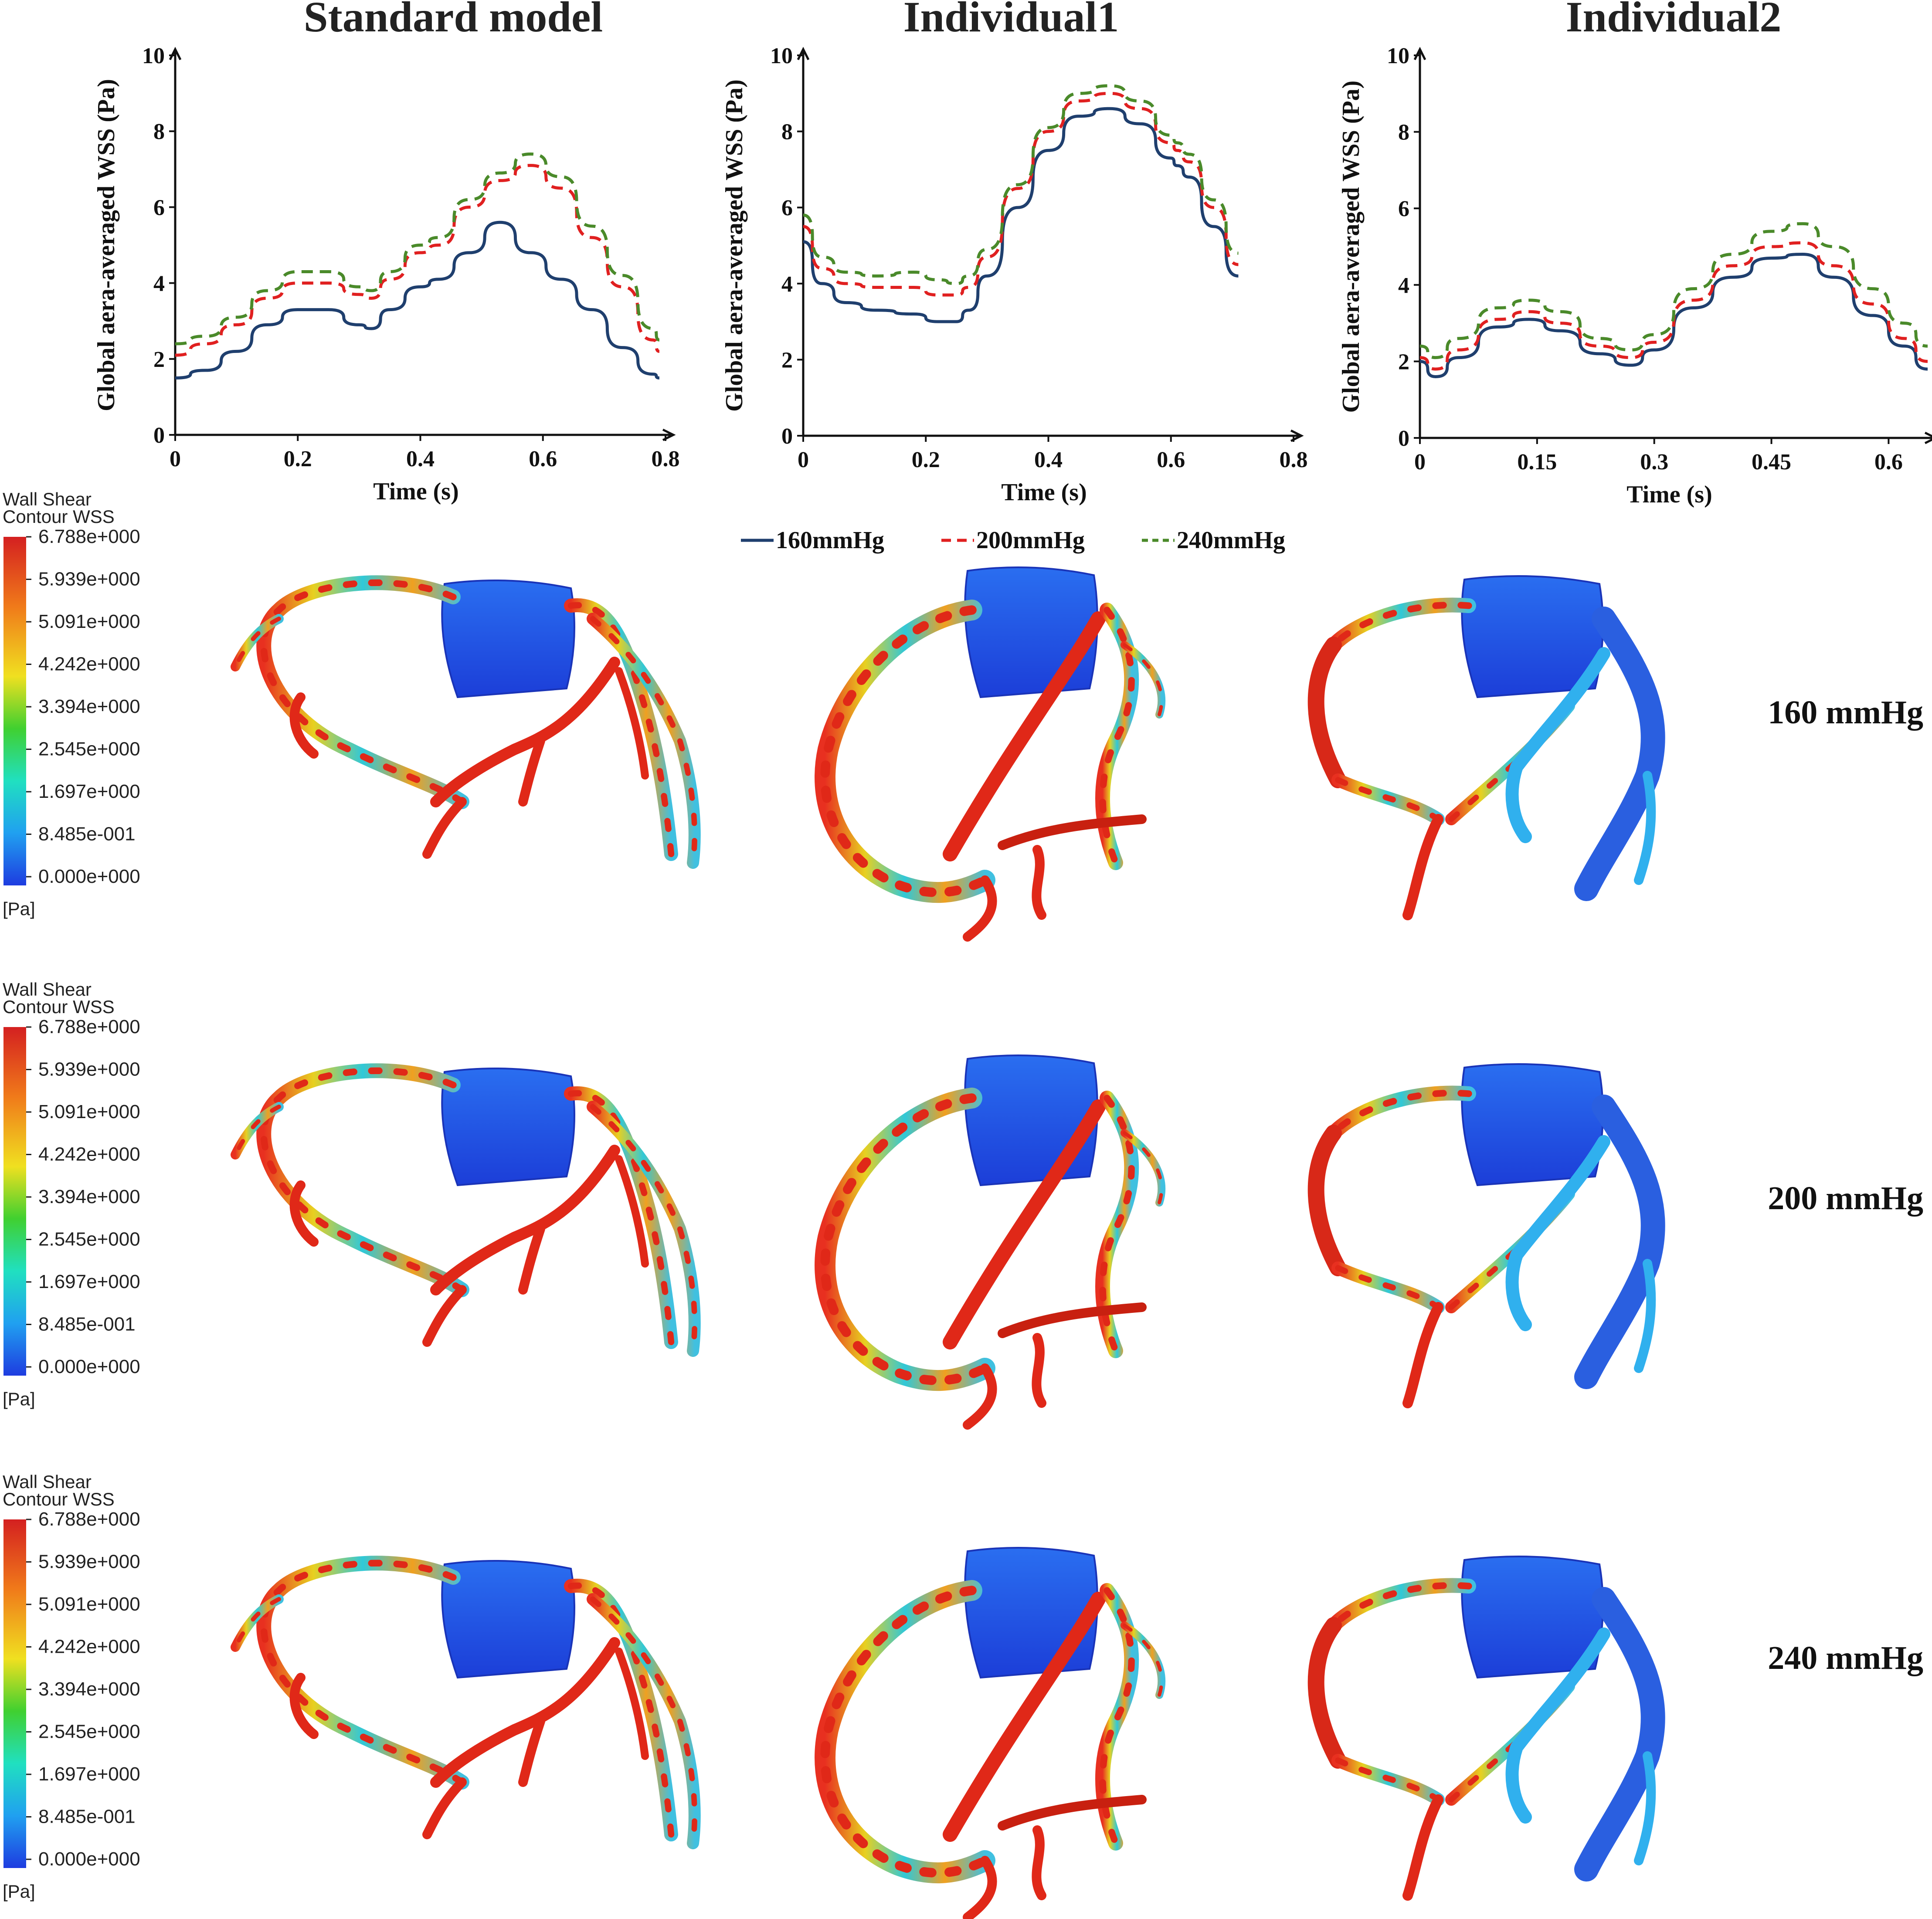 The height and width of the screenshot is (1919, 1932). What do you see at coordinates (1403, 361) in the screenshot?
I see `y-tick-label: 2` at bounding box center [1403, 361].